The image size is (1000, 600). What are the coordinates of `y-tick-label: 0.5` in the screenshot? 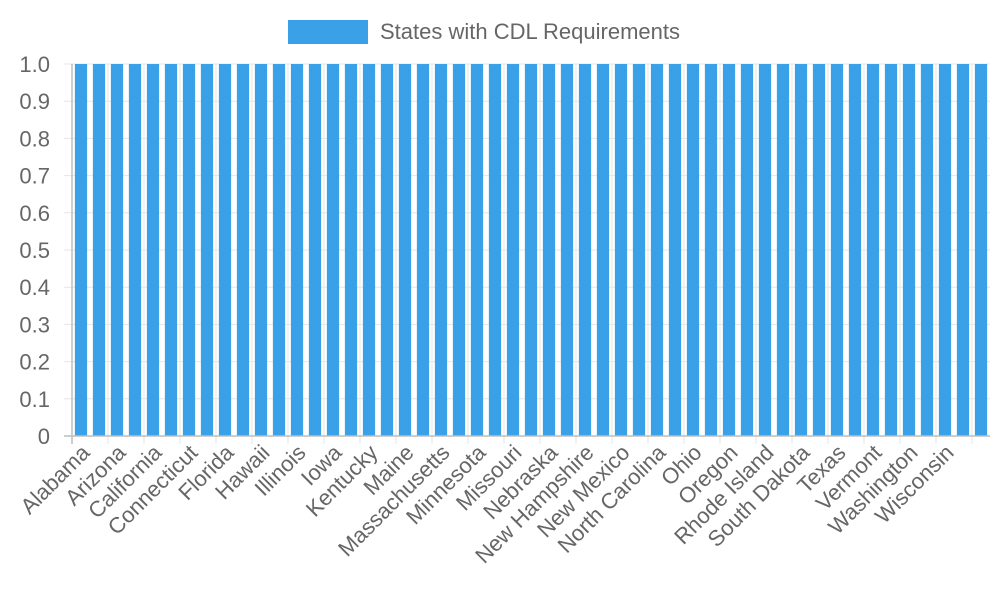 It's located at (34, 250).